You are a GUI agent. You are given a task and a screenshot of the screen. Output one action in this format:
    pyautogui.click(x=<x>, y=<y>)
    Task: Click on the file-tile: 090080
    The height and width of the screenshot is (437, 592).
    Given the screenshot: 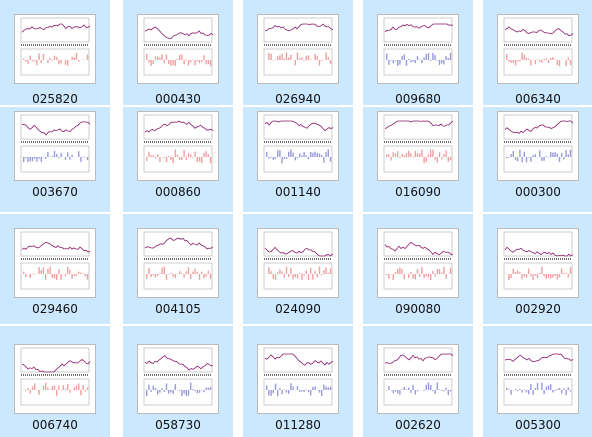 What is the action you would take?
    pyautogui.click(x=418, y=269)
    